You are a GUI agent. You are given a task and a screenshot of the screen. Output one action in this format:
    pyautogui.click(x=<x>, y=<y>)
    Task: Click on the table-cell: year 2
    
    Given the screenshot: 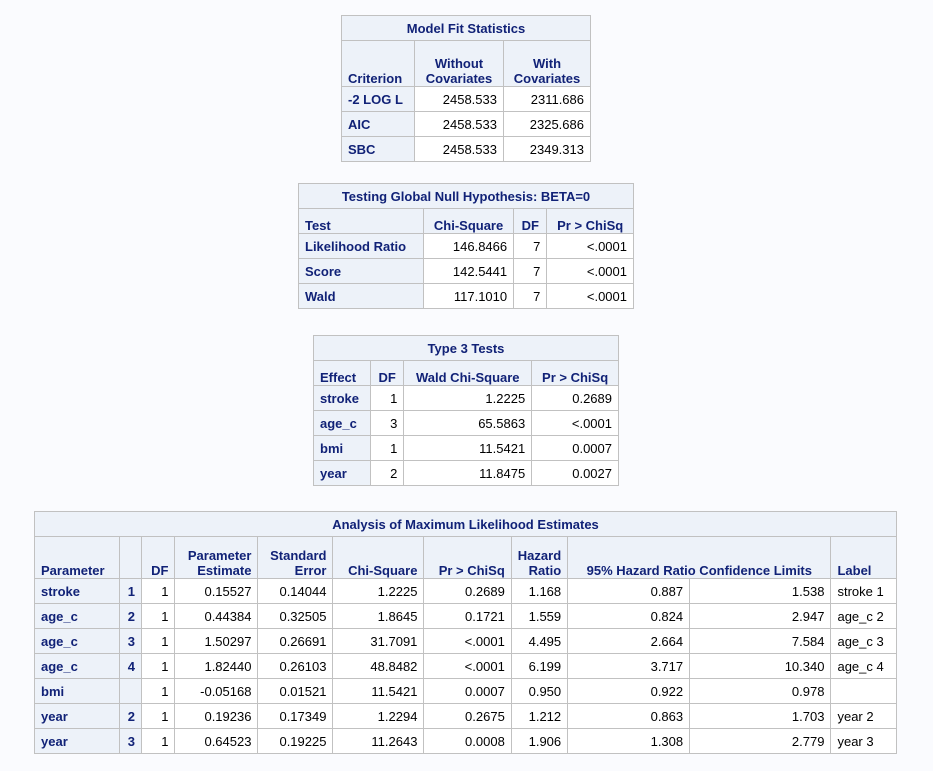 What is the action you would take?
    pyautogui.click(x=863, y=716)
    